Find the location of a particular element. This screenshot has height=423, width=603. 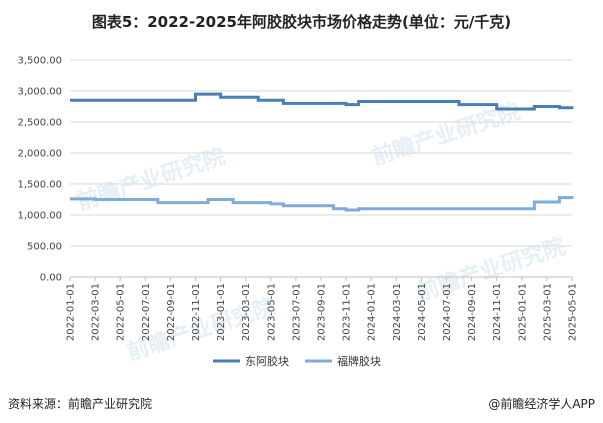

x-tick-label: 2023-05-01 is located at coordinates (271, 312).